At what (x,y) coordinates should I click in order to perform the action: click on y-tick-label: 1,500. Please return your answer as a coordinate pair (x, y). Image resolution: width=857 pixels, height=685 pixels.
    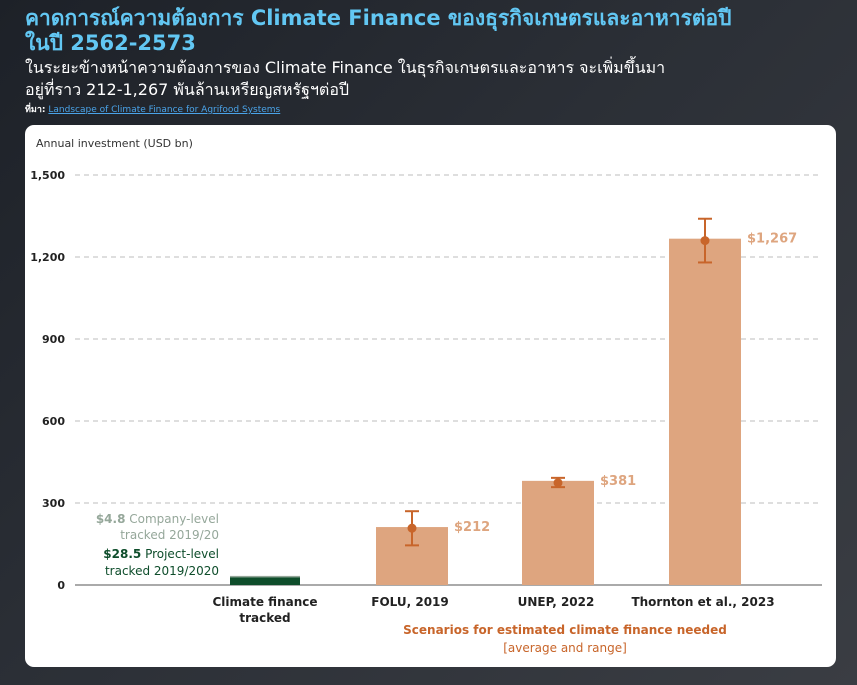
    Looking at the image, I should click on (47, 175).